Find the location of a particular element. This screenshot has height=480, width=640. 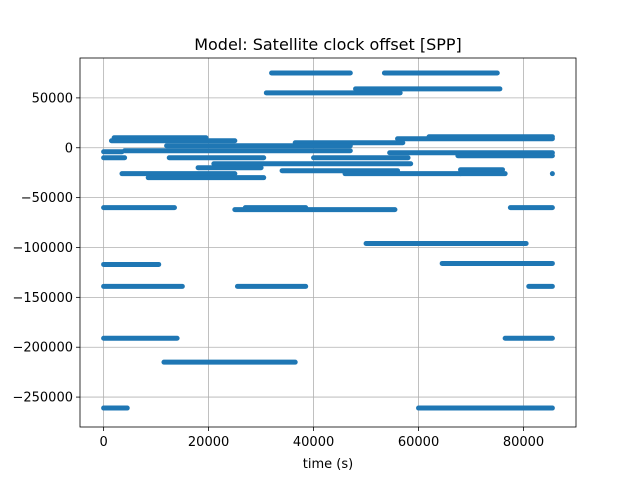

y-tick-label: −250000 is located at coordinates (42, 398).